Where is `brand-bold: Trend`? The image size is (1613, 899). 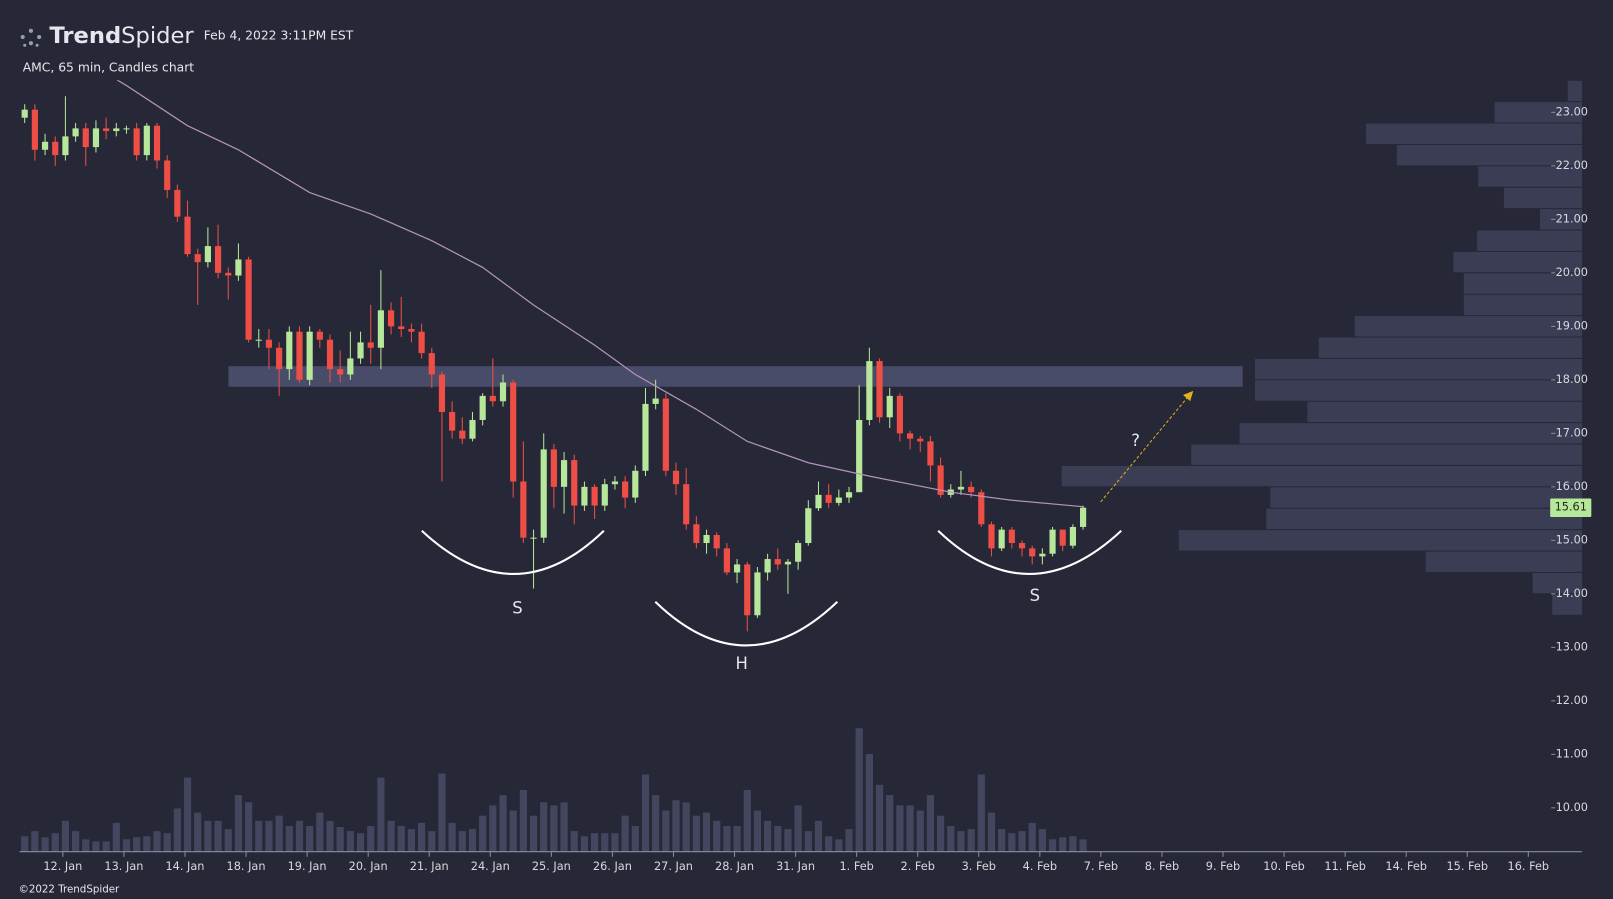 brand-bold: Trend is located at coordinates (85, 36).